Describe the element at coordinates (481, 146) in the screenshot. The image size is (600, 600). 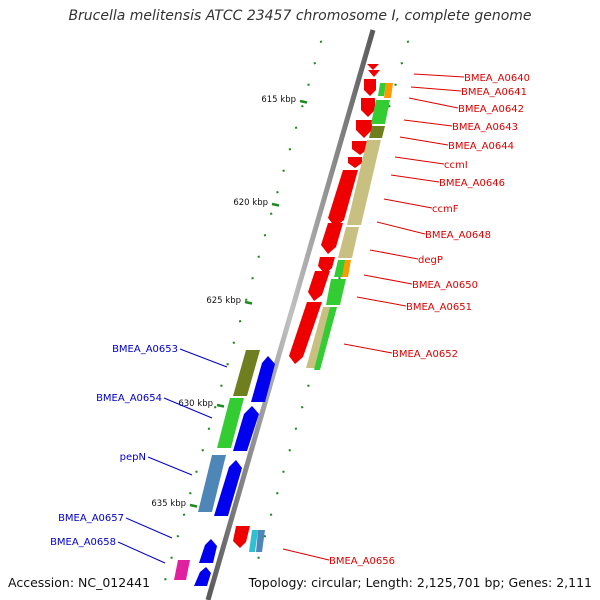
I see `gene-label: BMEA_A0644` at that location.